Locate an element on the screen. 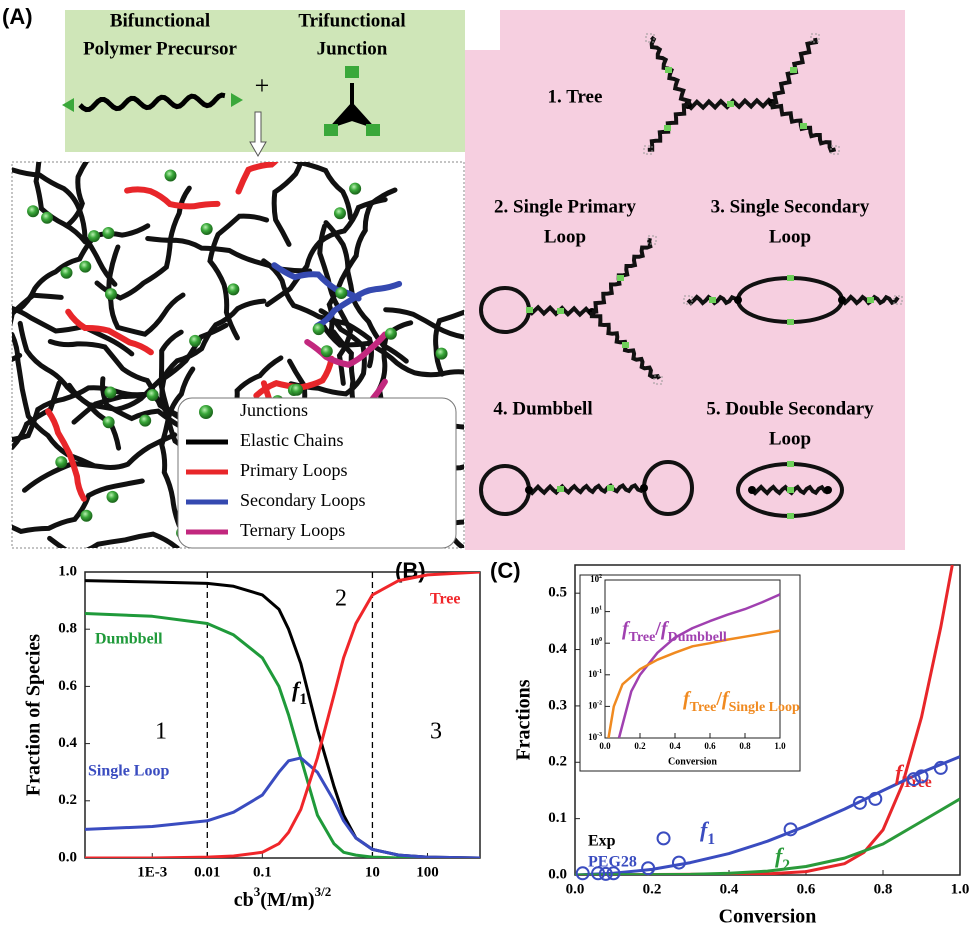  notch is located at coordinates (482, 30).